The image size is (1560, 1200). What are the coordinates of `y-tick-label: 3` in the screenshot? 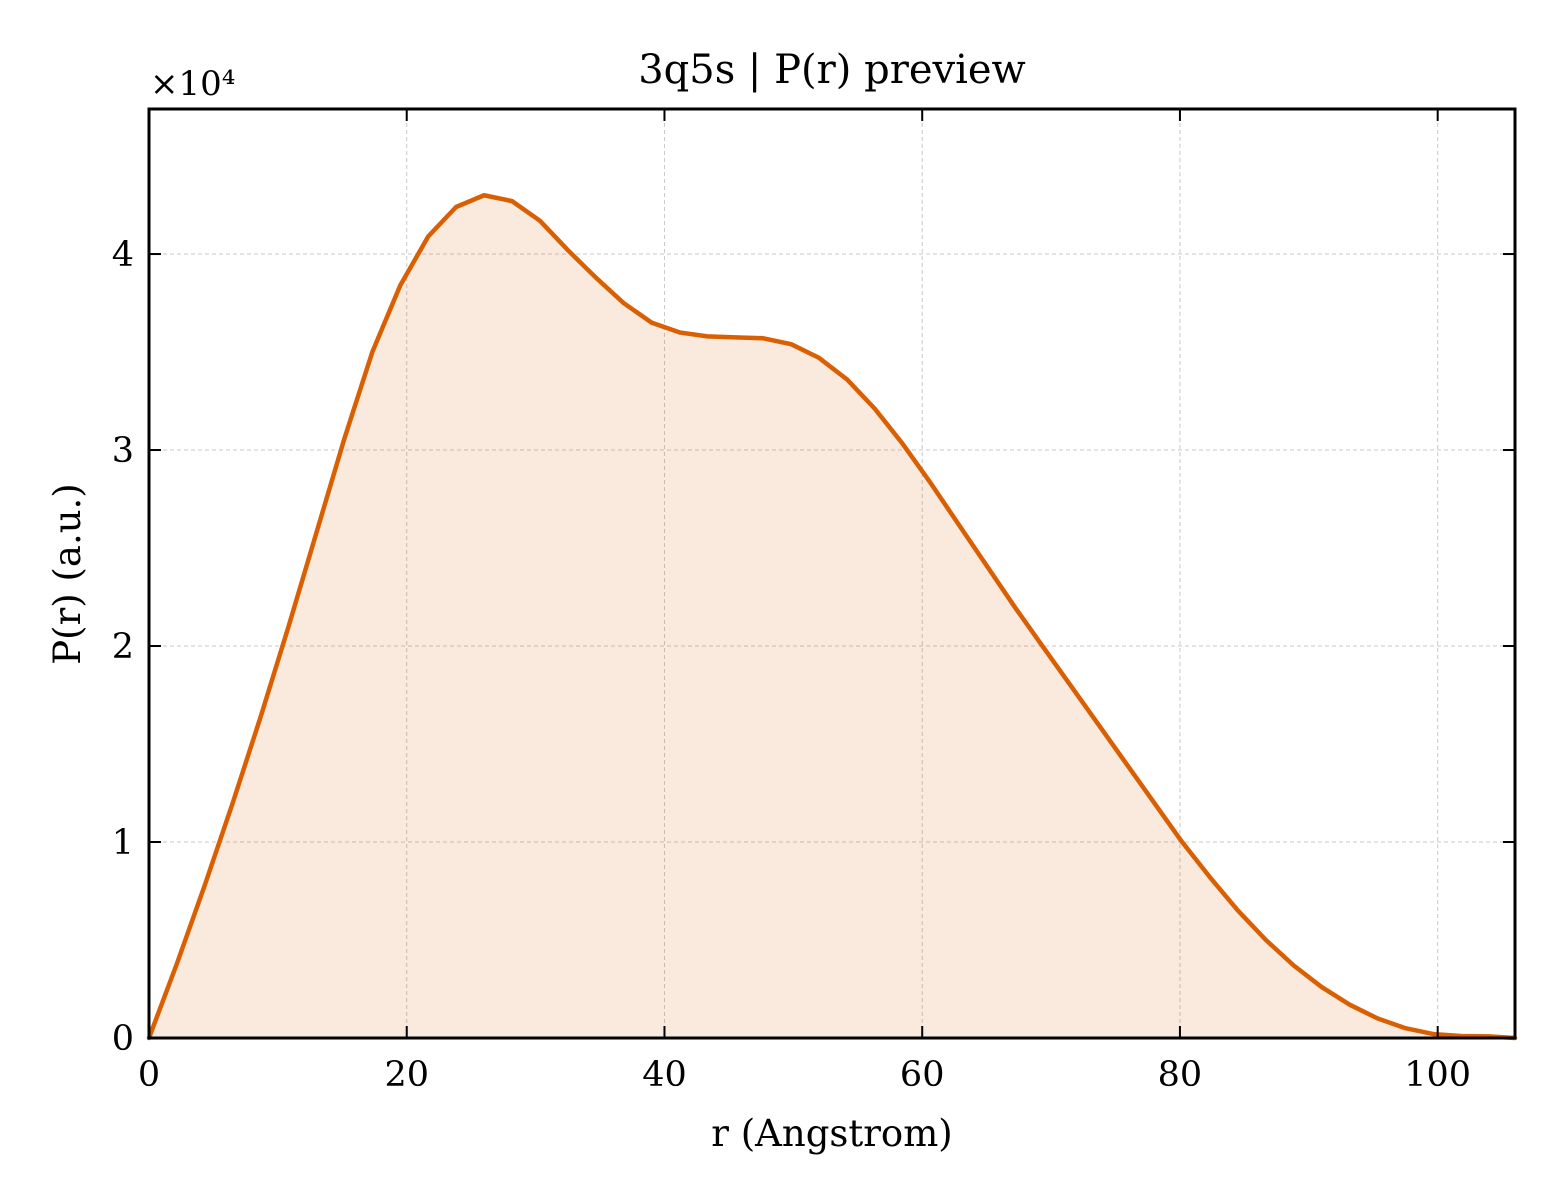 It's located at (123, 451).